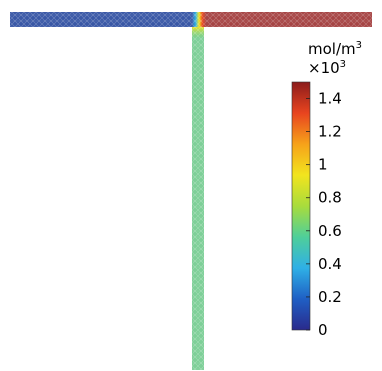  Describe the element at coordinates (330, 264) in the screenshot. I see `colorbar-tick-label: 0.4` at that location.